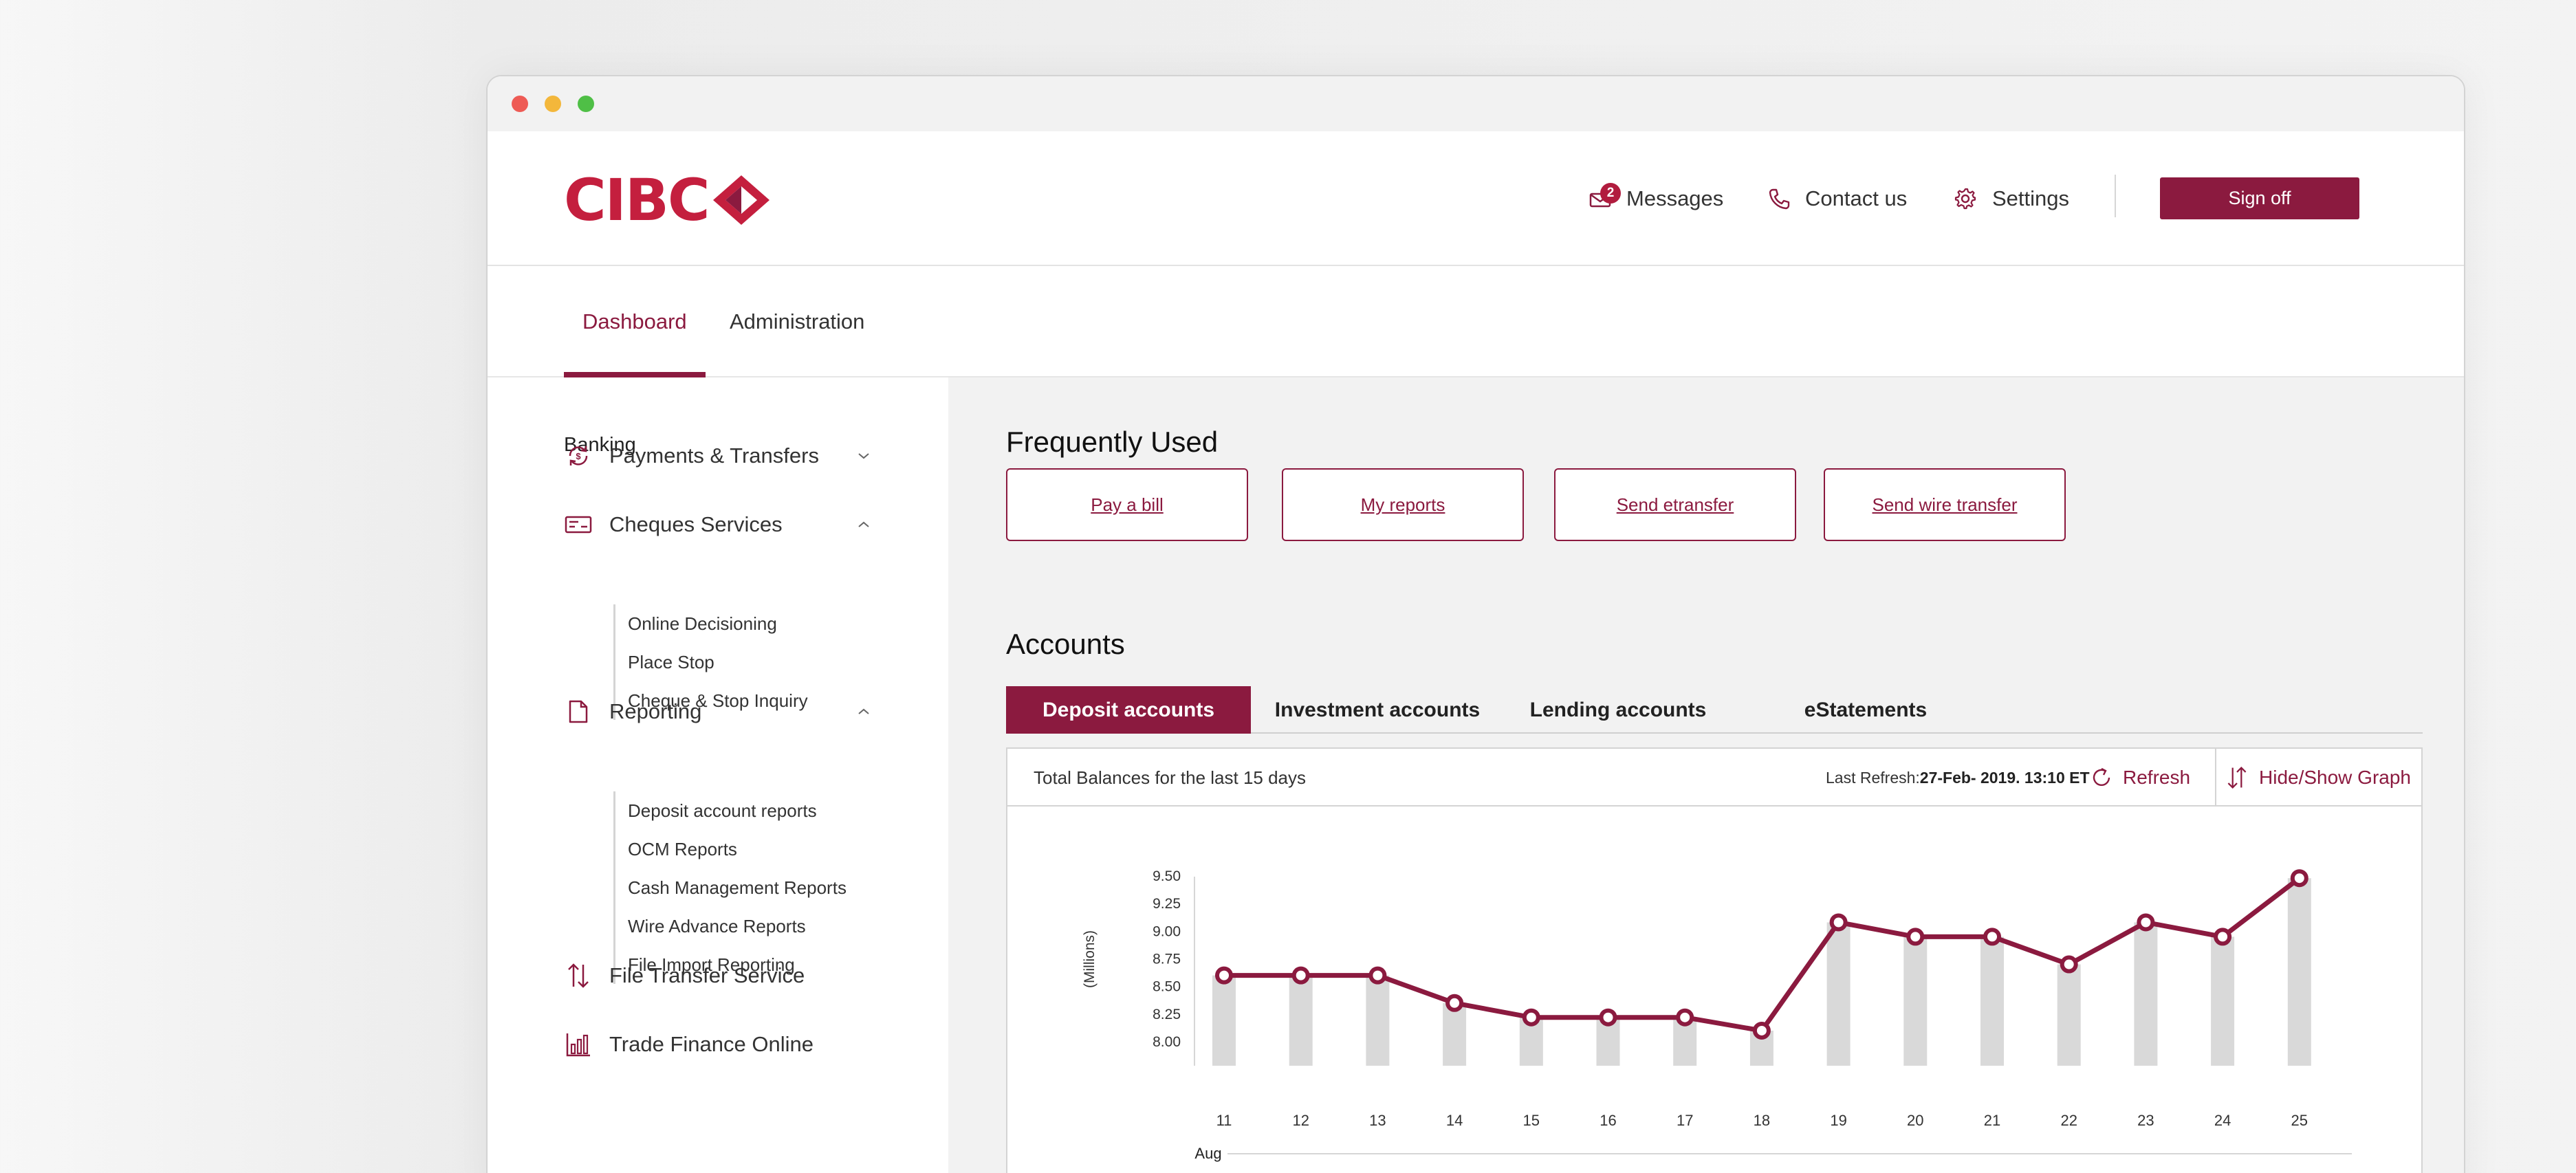 This screenshot has height=1173, width=2576. I want to click on x-tick-label: 13, so click(1377, 1120).